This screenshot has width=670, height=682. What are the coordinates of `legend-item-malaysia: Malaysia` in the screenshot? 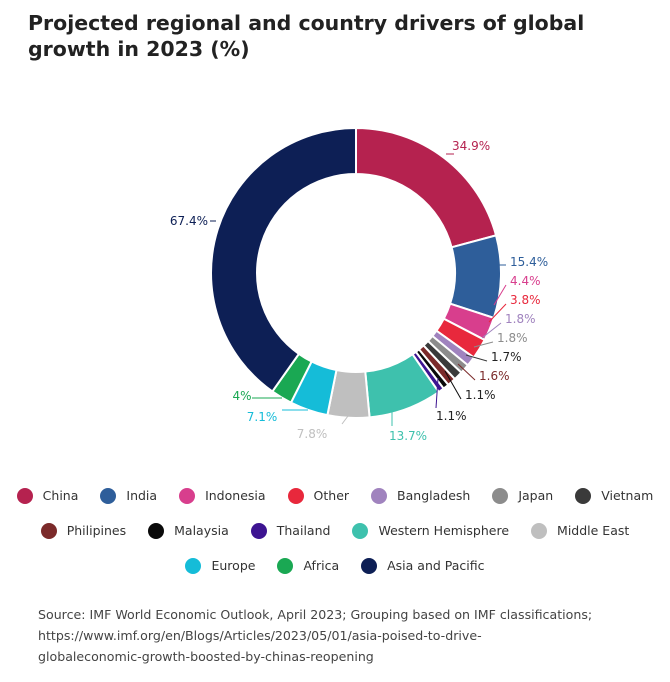 It's located at (188, 530).